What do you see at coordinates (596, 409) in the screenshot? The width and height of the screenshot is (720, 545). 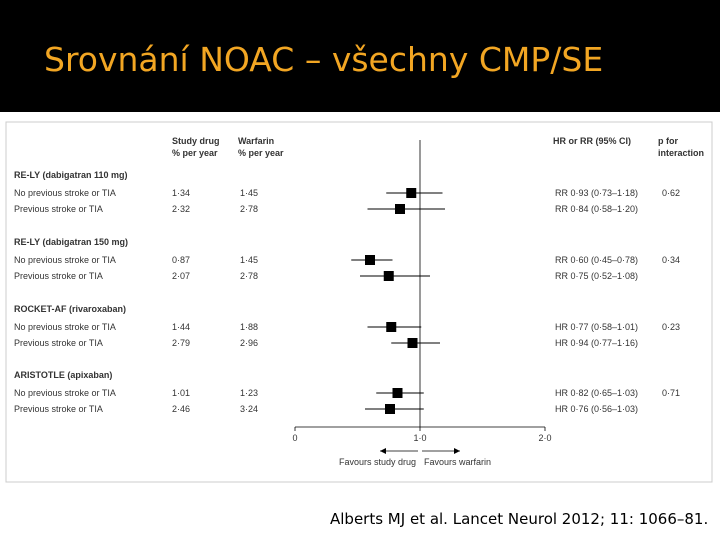 I see `effect-estimate-text: HR 0·76 (0·56–1·03)` at bounding box center [596, 409].